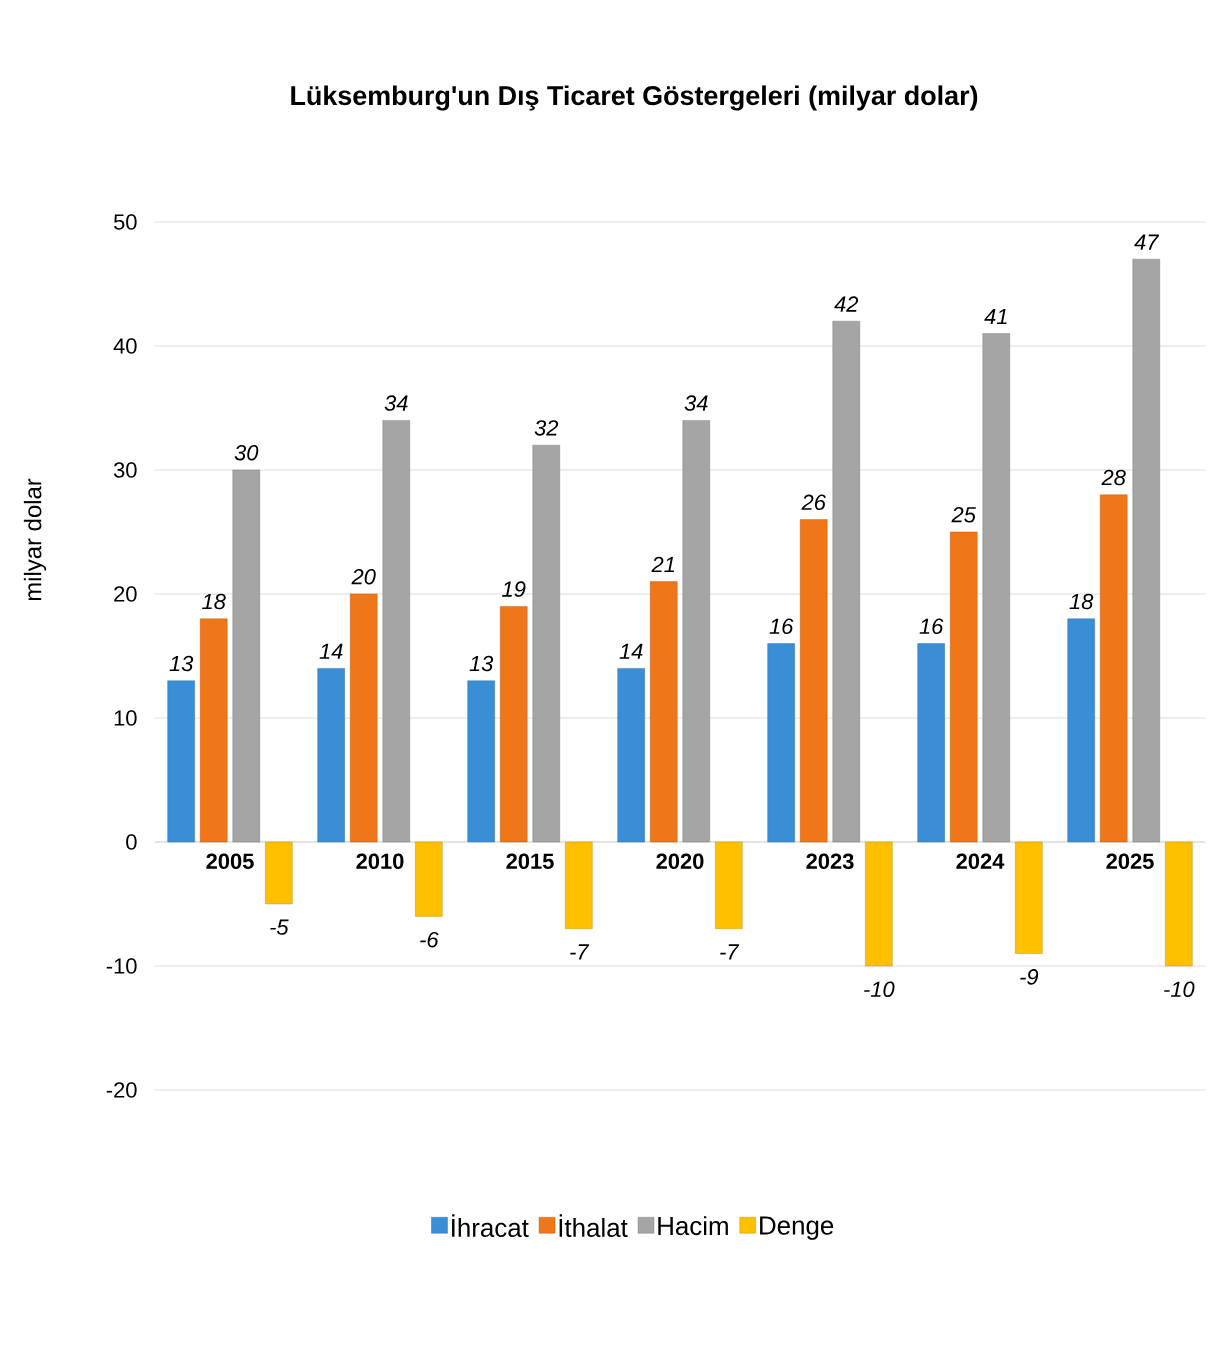  What do you see at coordinates (546, 428) in the screenshot?
I see `data-label: 32` at bounding box center [546, 428].